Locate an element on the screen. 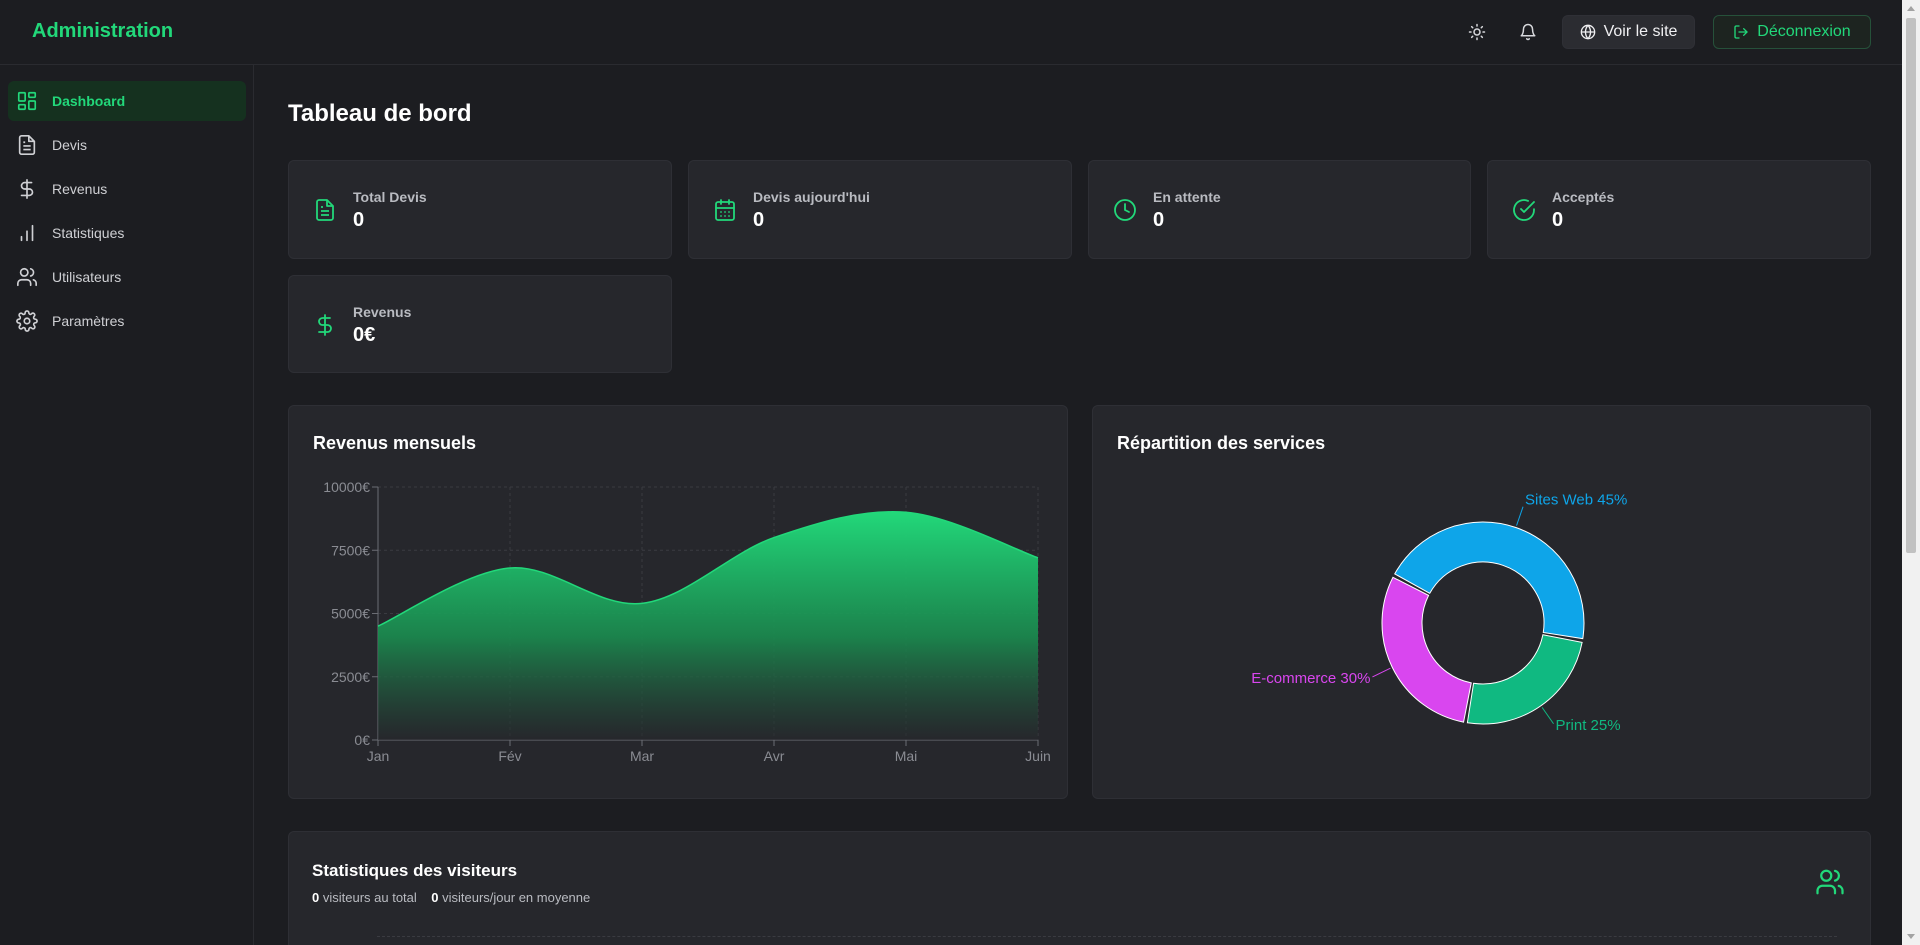  globe-icon is located at coordinates (1587, 32).